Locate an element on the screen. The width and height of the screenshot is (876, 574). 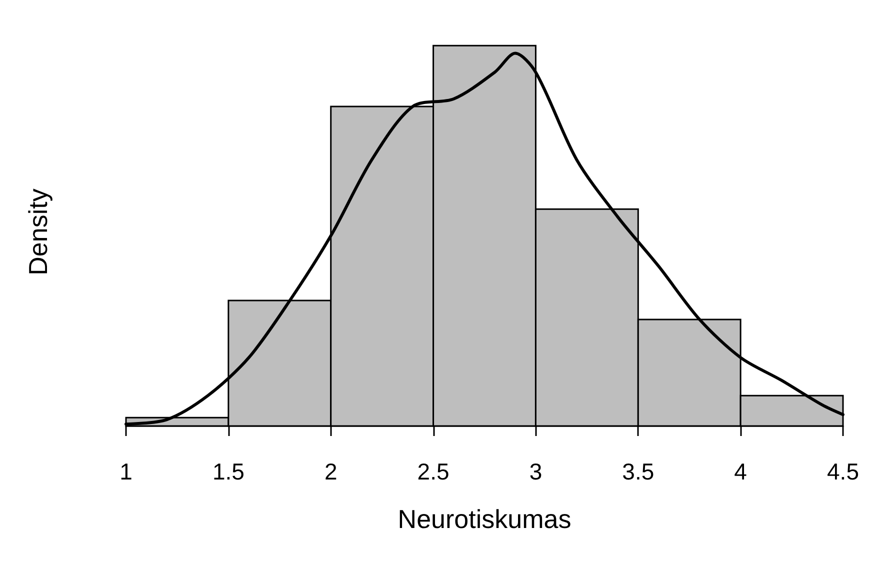
x-tick-label: 3 is located at coordinates (535, 471).